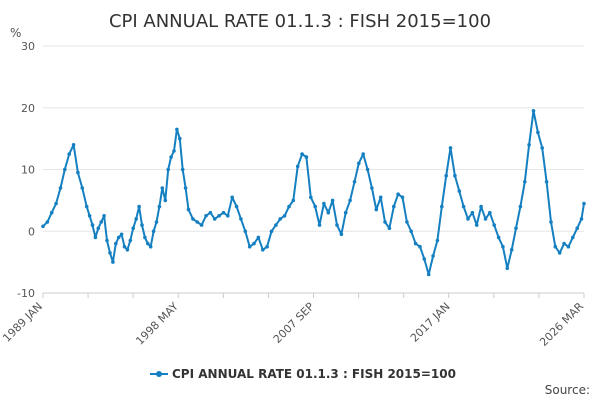 The image size is (600, 400). I want to click on legend: CPI ANNUAL RATE 01.1.3 : FISH 2015=100, so click(303, 374).